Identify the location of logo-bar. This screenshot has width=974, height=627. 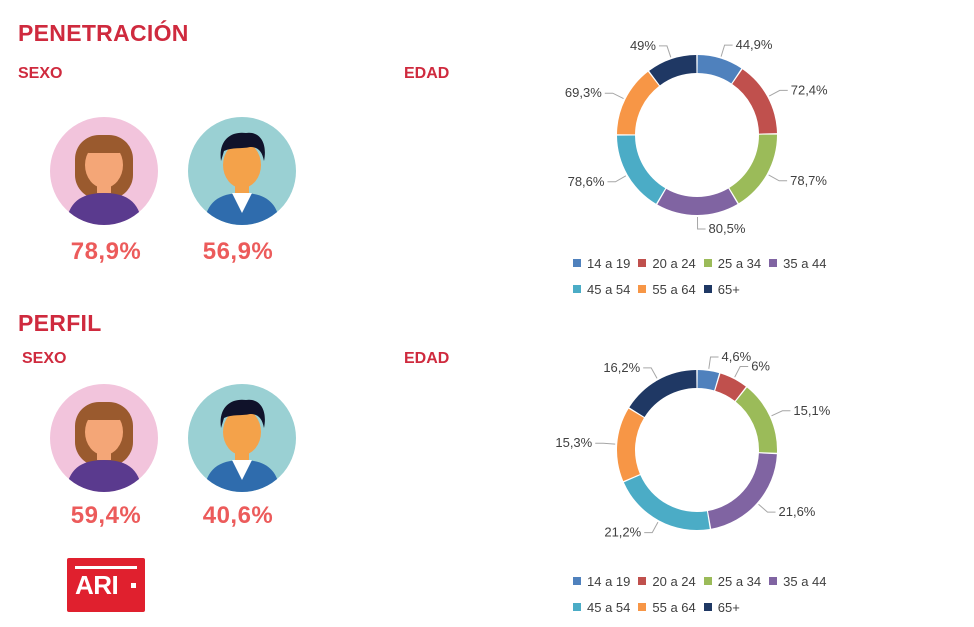
(106, 567).